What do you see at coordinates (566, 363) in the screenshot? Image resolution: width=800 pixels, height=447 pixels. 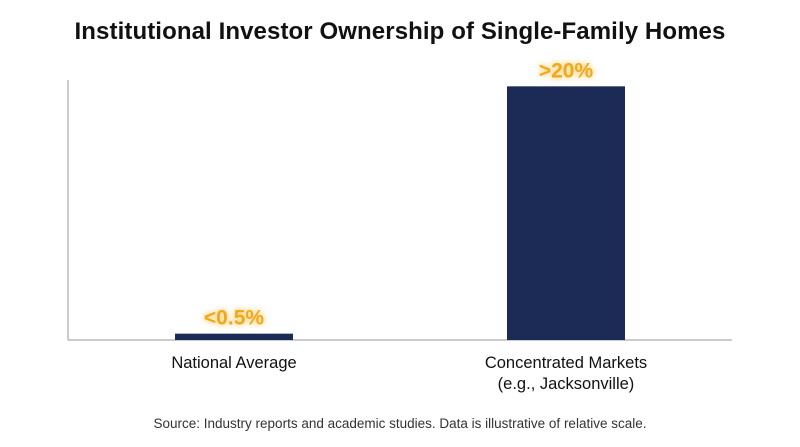 I see `x-tick-label-1-0: Concentrated Markets` at bounding box center [566, 363].